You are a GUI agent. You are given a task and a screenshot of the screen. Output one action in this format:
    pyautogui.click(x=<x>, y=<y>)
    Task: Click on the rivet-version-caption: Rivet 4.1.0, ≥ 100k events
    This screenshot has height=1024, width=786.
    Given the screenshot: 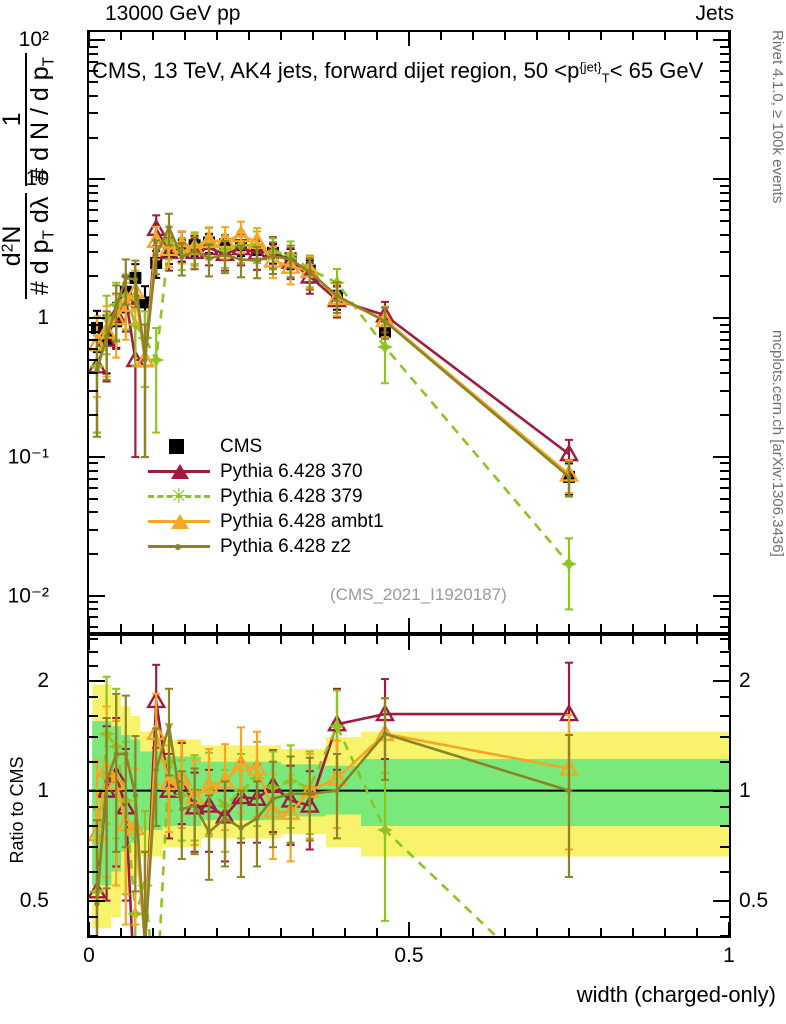 What is the action you would take?
    pyautogui.click(x=777, y=117)
    